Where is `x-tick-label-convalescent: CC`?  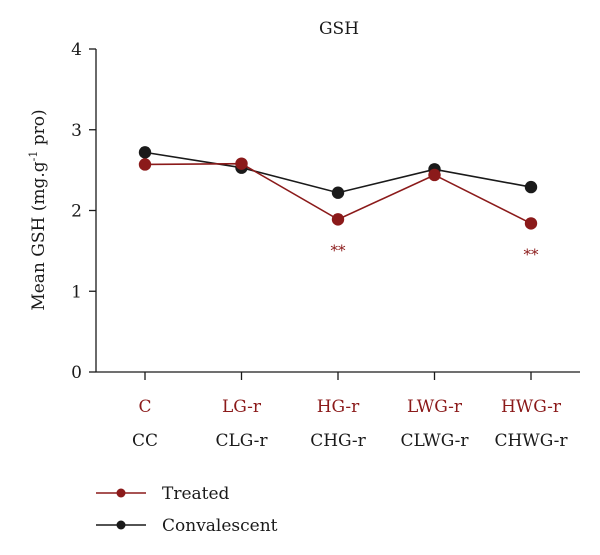
x-tick-label-convalescent: CC is located at coordinates (145, 441).